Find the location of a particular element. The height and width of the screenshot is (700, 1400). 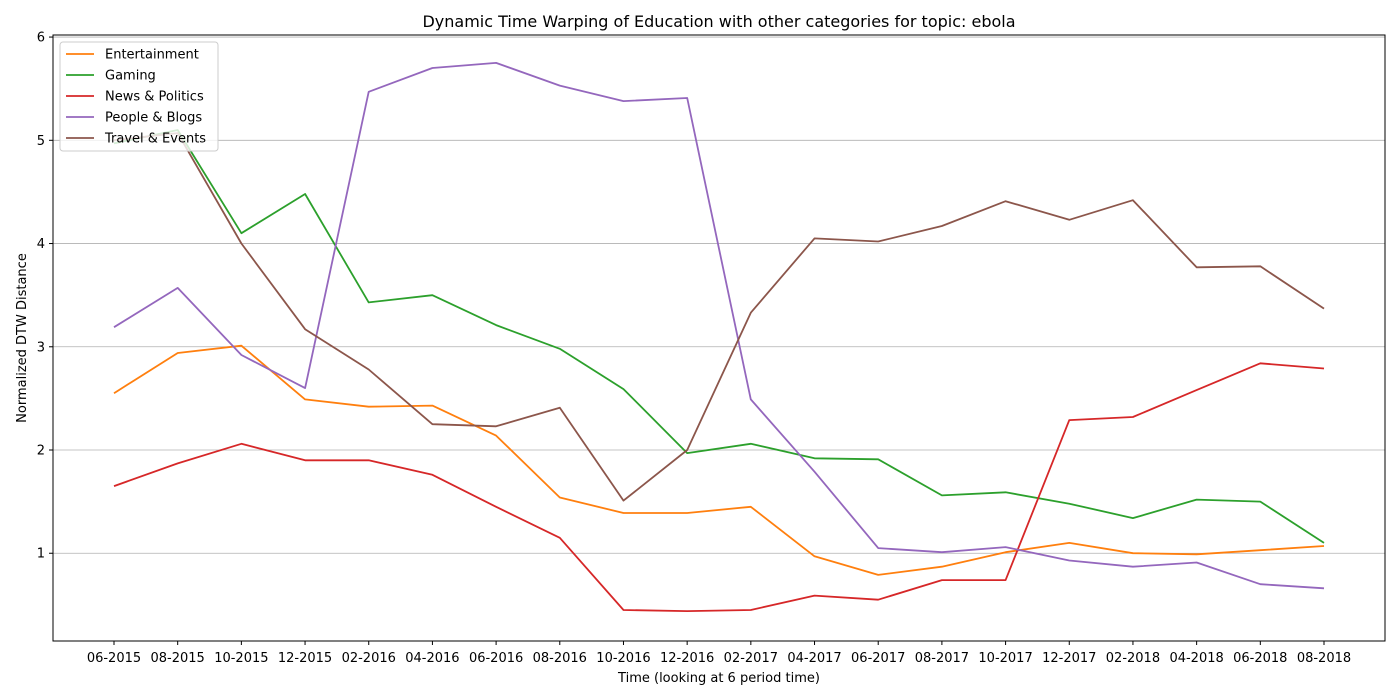

x-tick-label: 10-2016 is located at coordinates (623, 658).